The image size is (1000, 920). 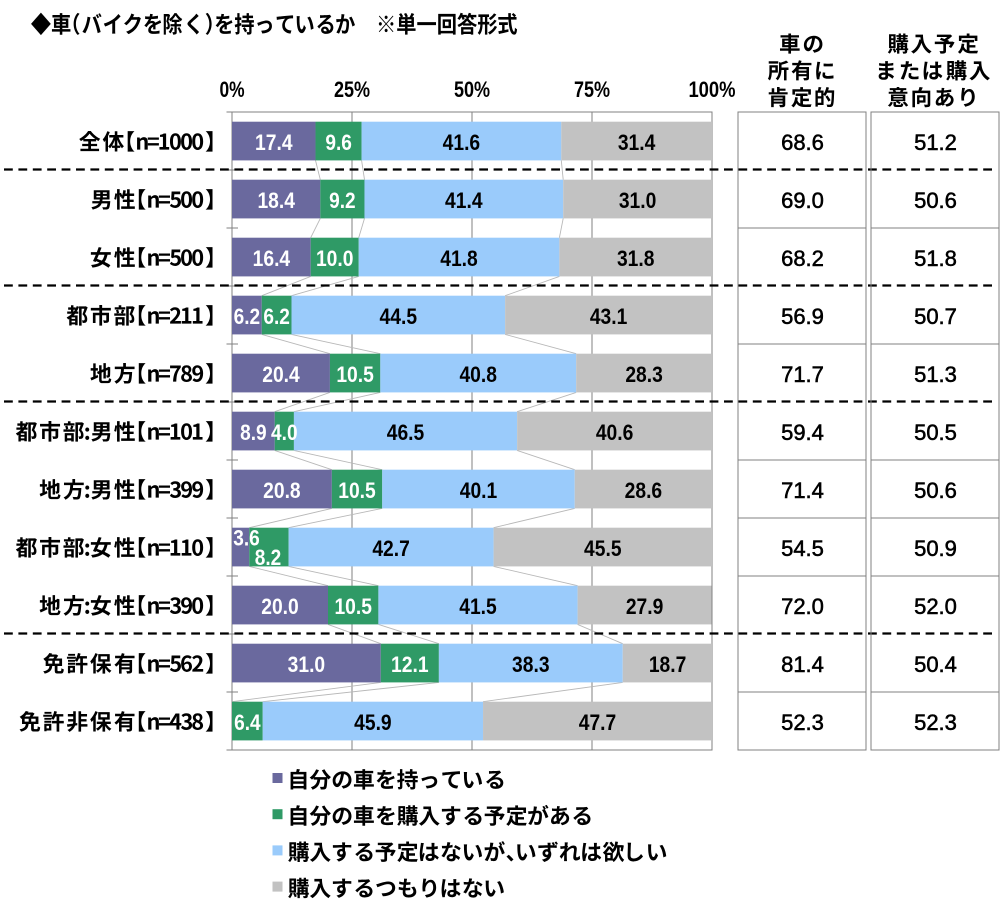 What do you see at coordinates (335, 258) in the screenshot?
I see `svg-text: 10.0` at bounding box center [335, 258].